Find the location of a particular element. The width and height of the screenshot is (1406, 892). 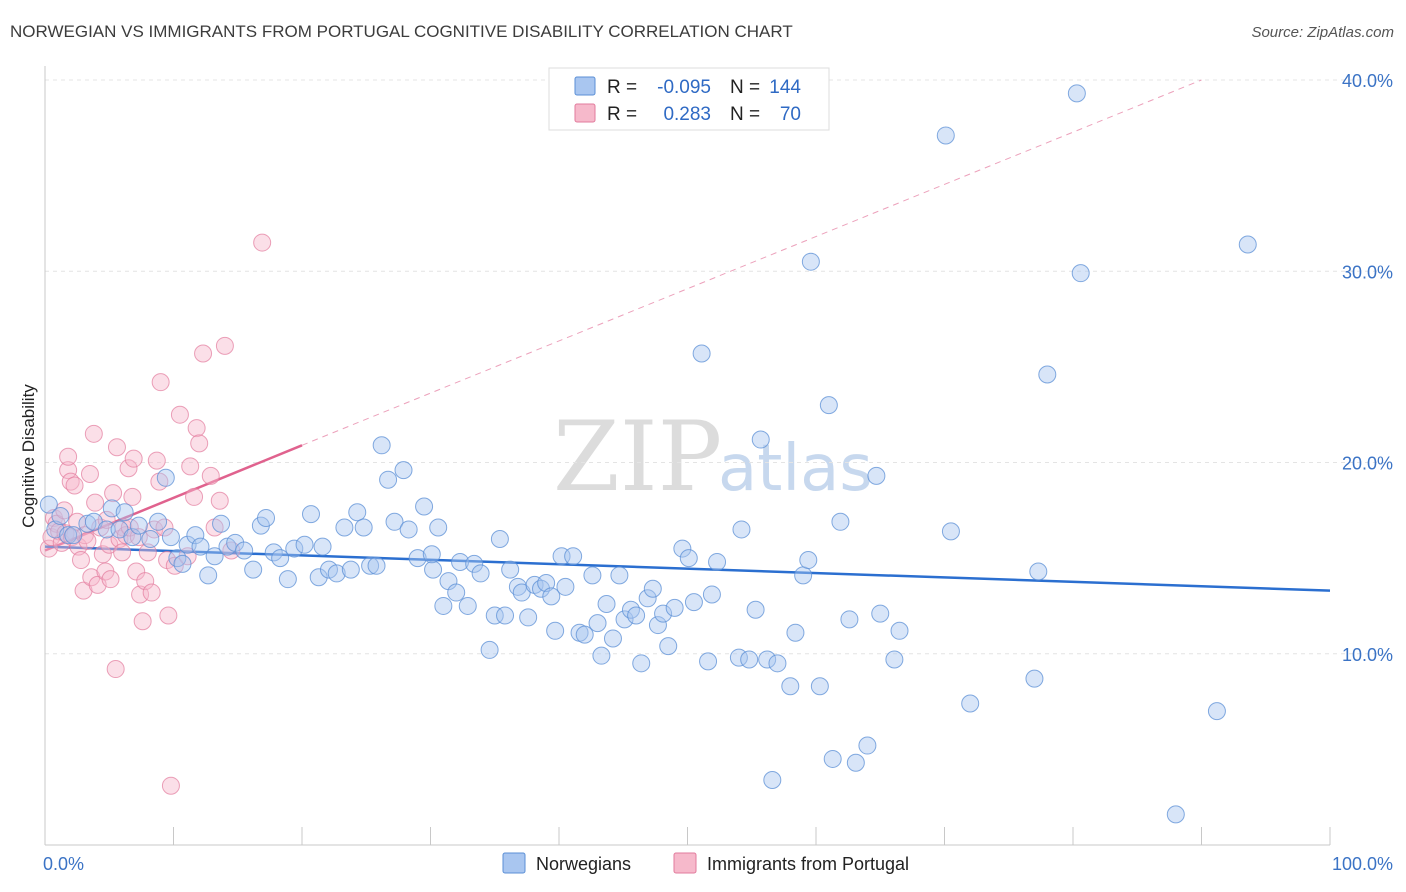

source-attribution: Source: ZipAtlas.com is located at coordinates (1322, 32).